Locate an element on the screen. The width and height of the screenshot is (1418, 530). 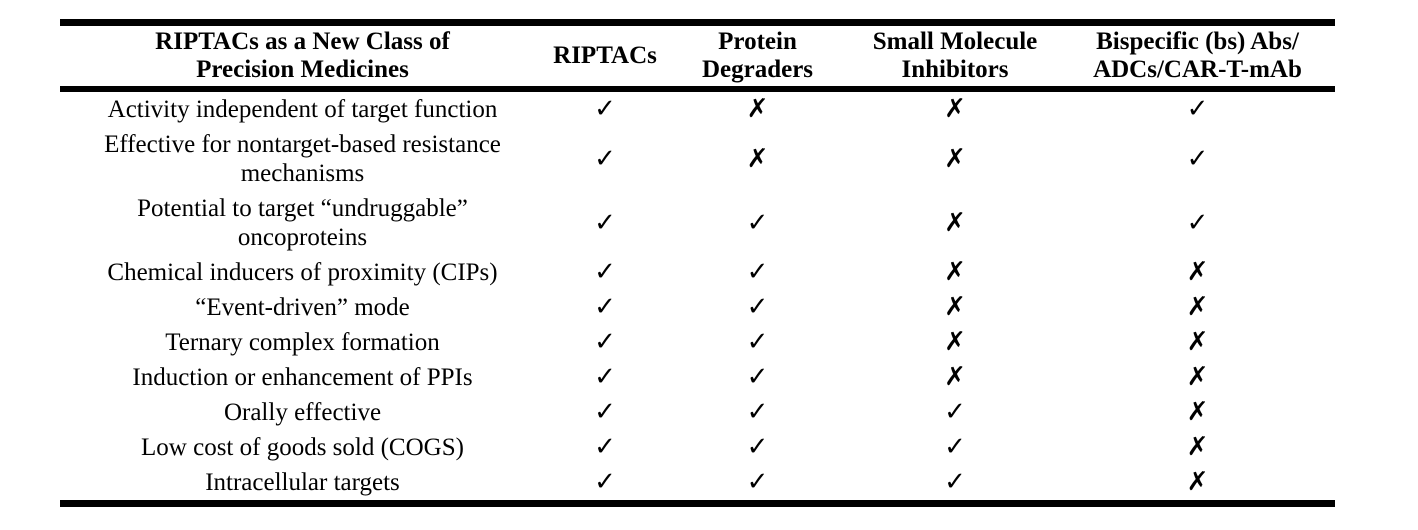
header-small-molecule-inhibitors-column: Small Molecule Inhibitors is located at coordinates (955, 57).